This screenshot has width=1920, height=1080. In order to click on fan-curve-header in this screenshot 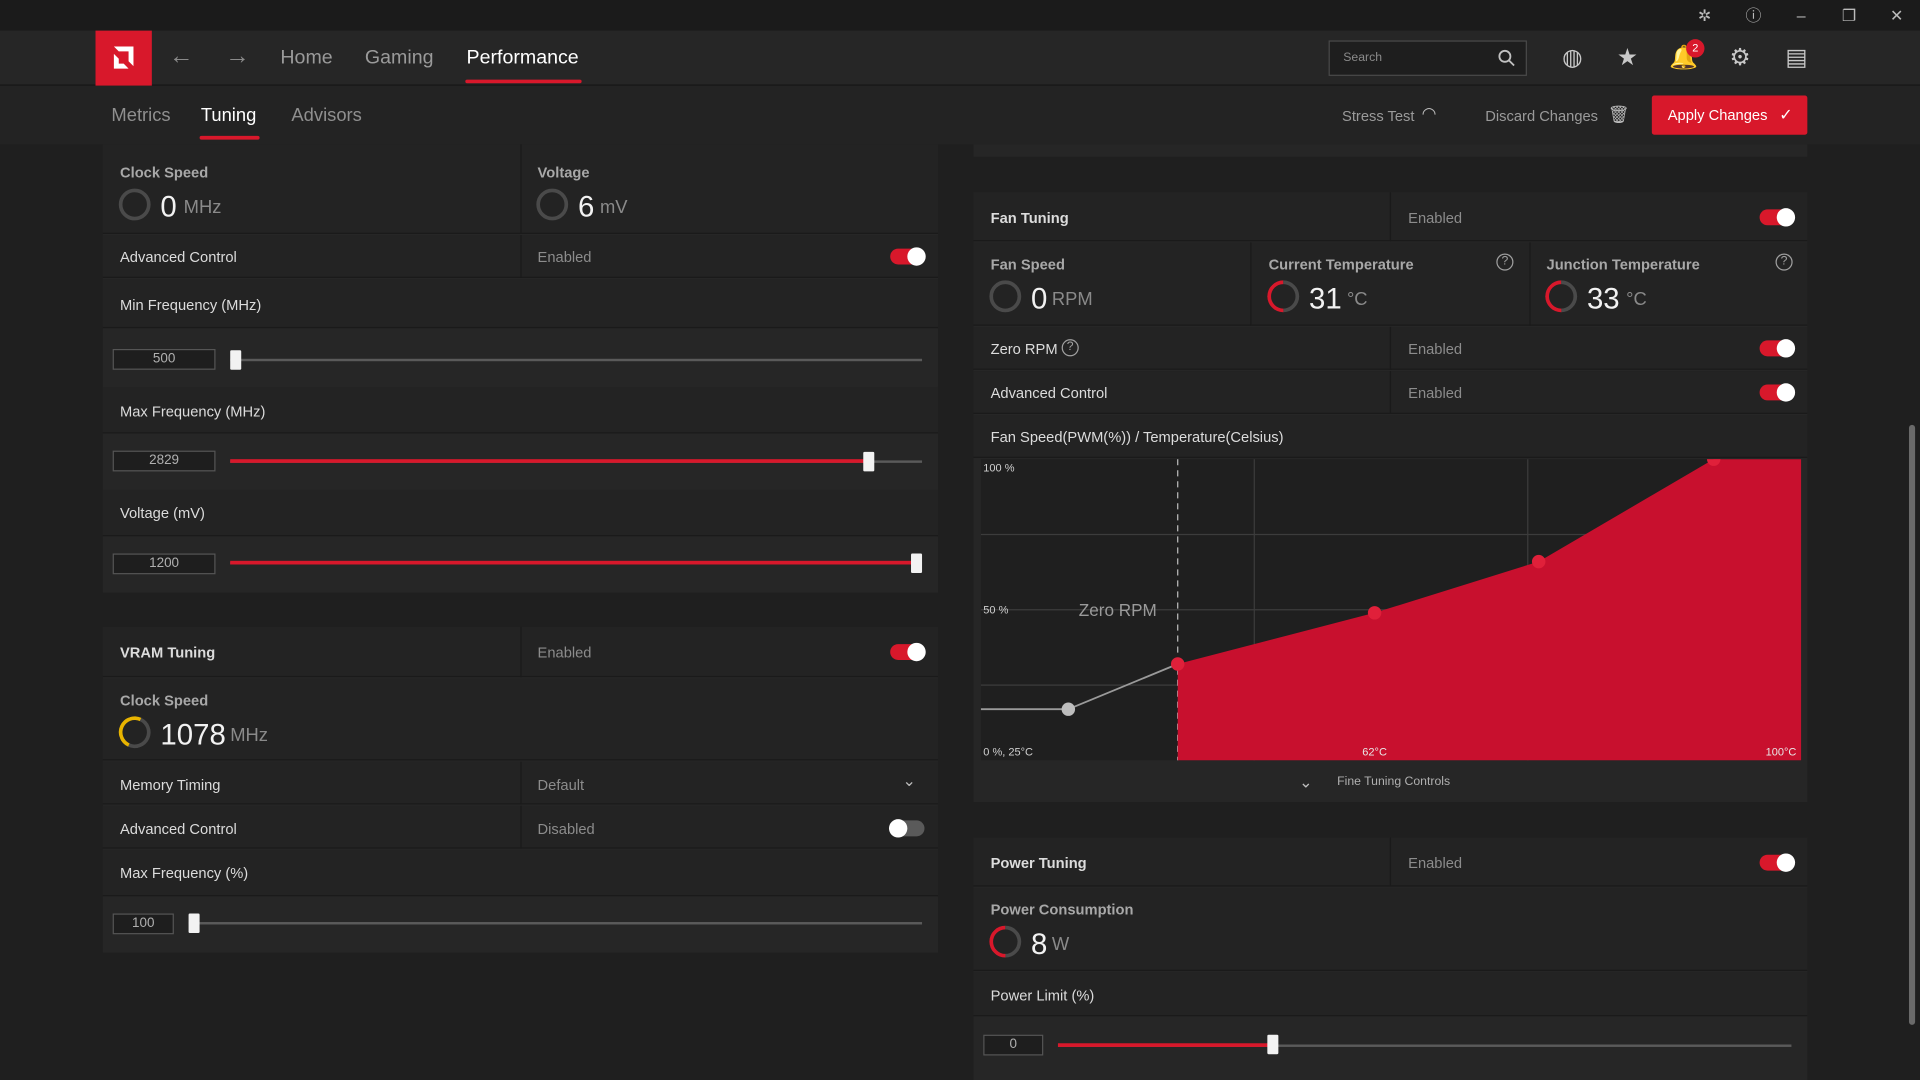, I will do `click(1390, 436)`.